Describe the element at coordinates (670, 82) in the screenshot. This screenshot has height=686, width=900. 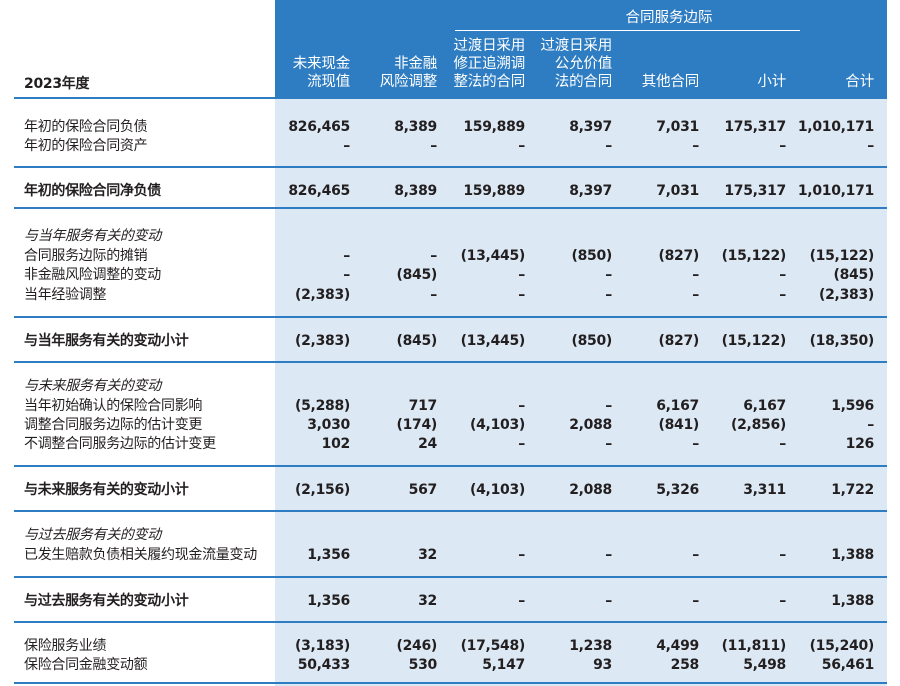
I see `column-header-other-line1: 其他合同` at that location.